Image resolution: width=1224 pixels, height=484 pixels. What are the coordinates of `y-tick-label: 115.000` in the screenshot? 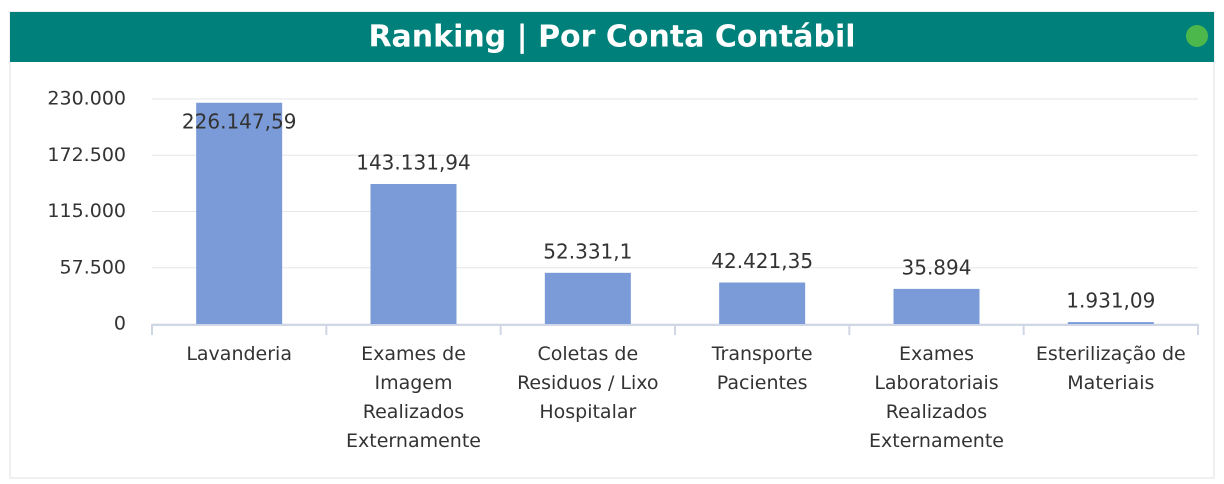 It's located at (86, 211).